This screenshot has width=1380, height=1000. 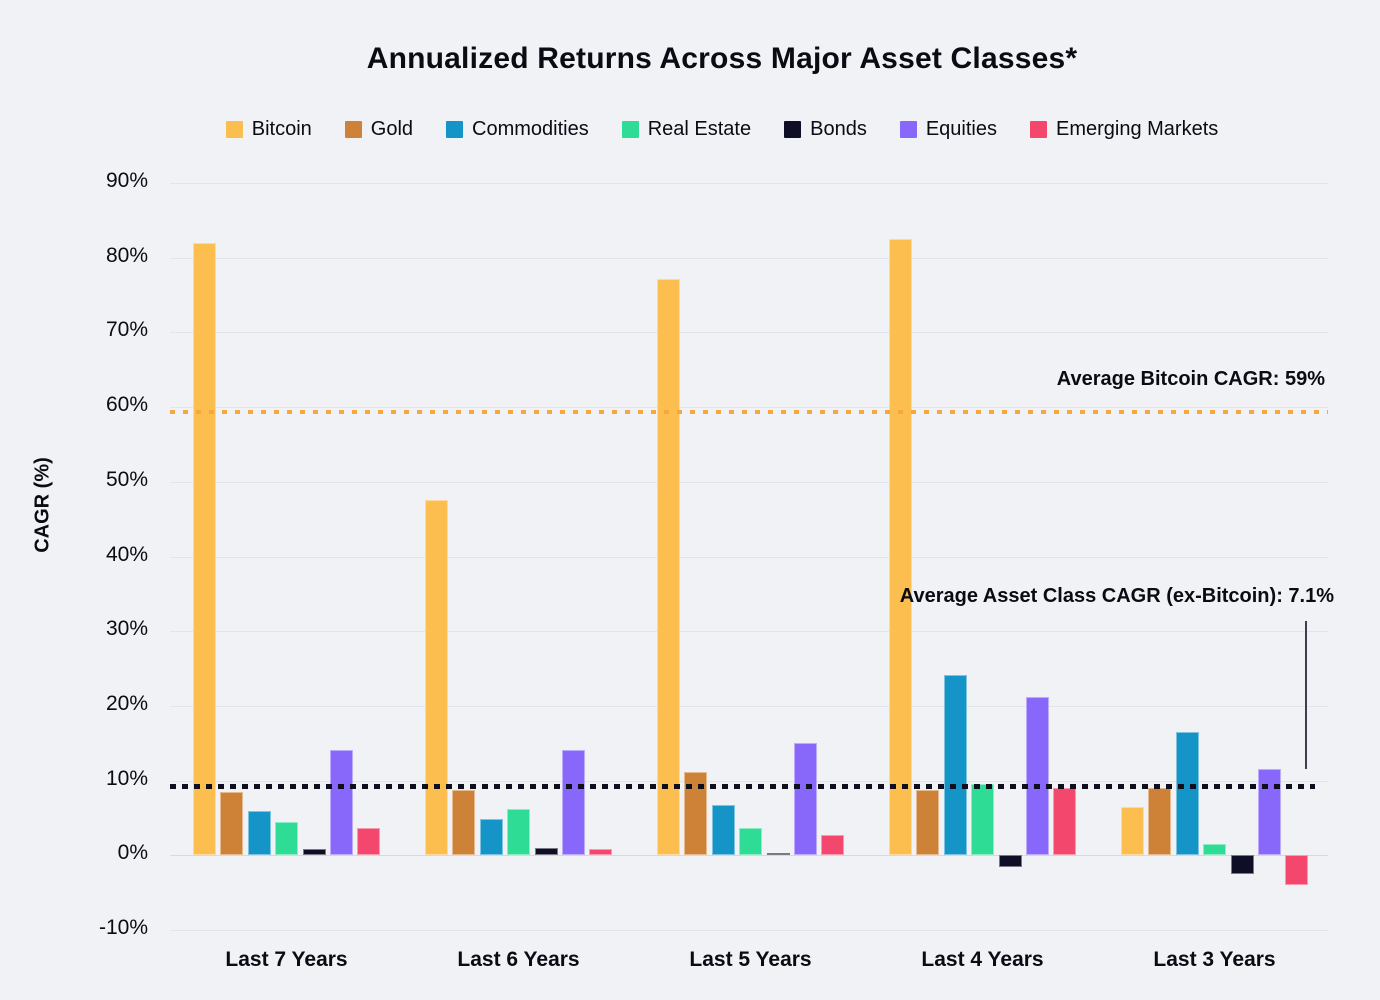 What do you see at coordinates (1037, 776) in the screenshot?
I see `bar-equities-last-4-years` at bounding box center [1037, 776].